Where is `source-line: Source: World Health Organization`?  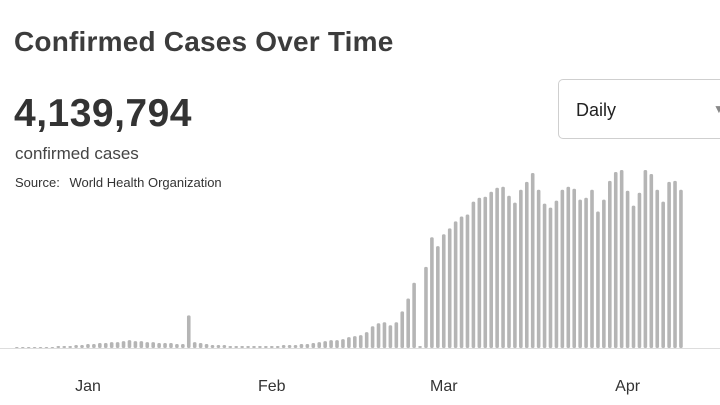
source-line: Source: World Health Organization is located at coordinates (118, 182).